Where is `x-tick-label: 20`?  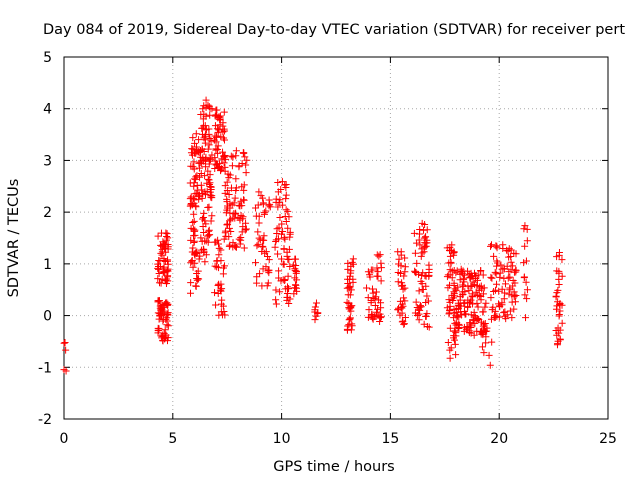 x-tick-label: 20 is located at coordinates (499, 439).